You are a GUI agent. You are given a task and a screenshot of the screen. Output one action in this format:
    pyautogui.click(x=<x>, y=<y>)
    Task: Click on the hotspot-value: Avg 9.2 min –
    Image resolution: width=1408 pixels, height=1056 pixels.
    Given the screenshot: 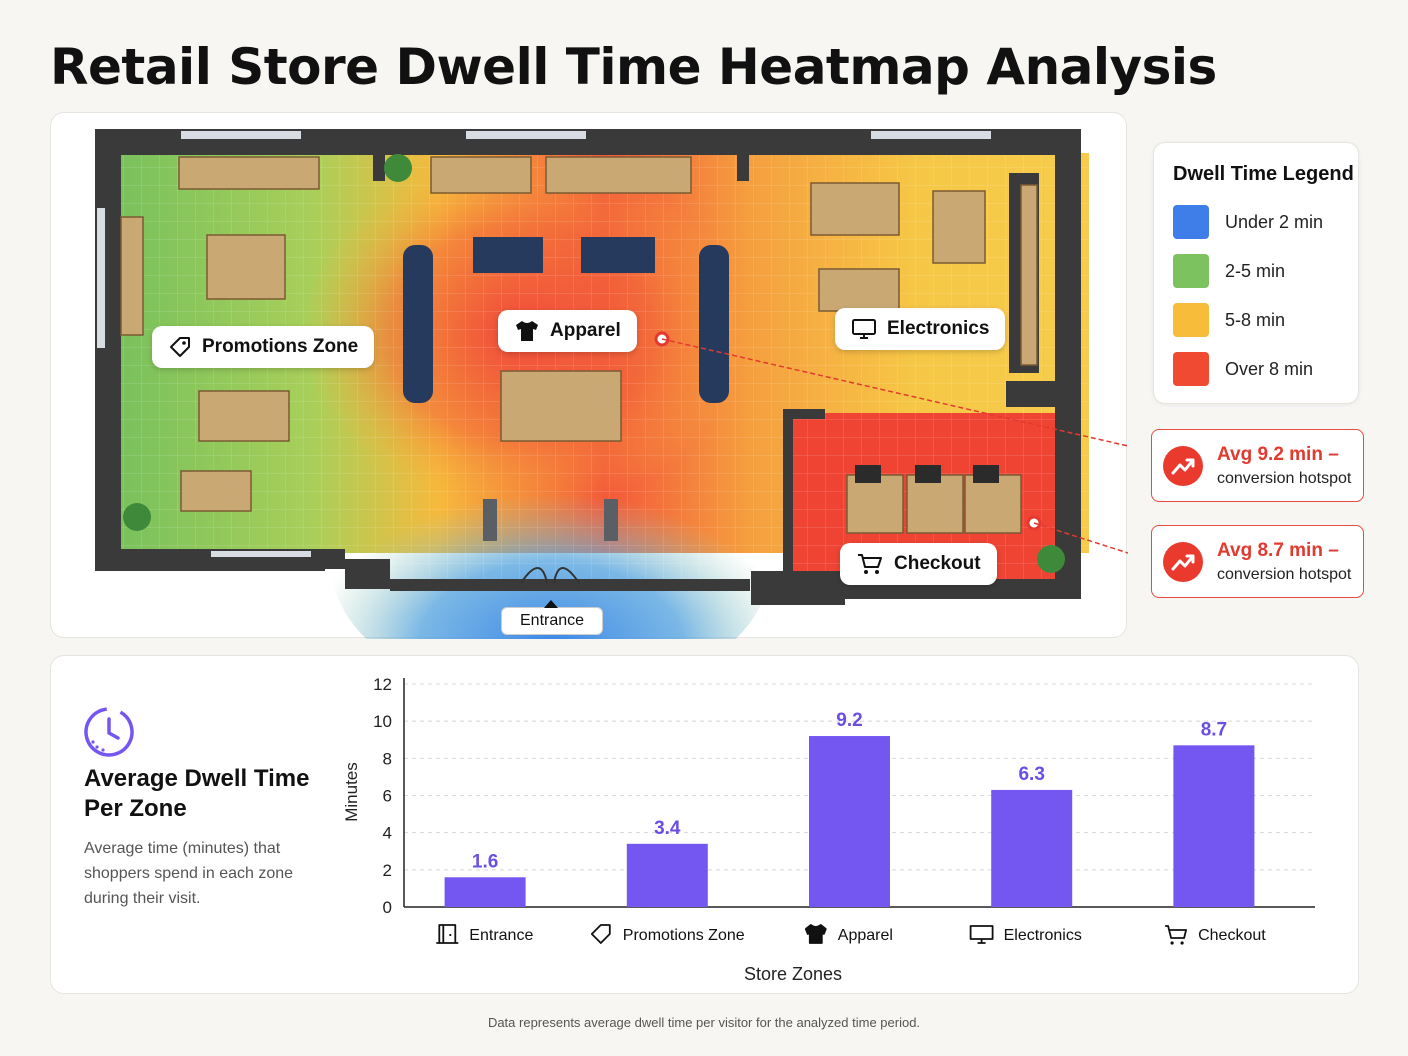 What is the action you would take?
    pyautogui.click(x=1278, y=454)
    